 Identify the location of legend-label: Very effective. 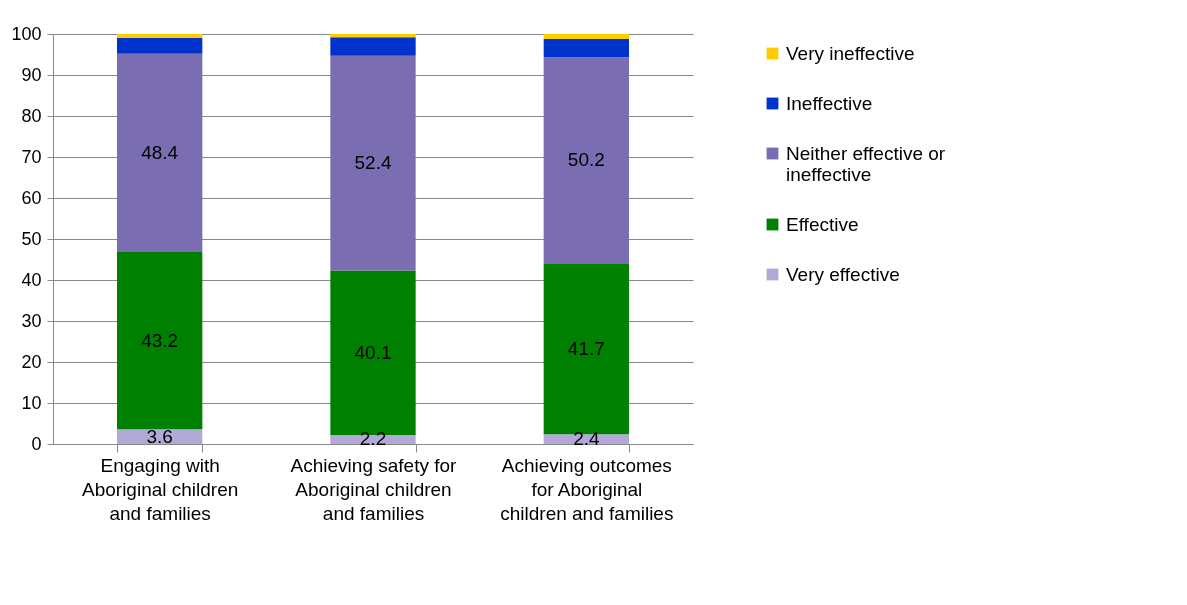
(843, 274).